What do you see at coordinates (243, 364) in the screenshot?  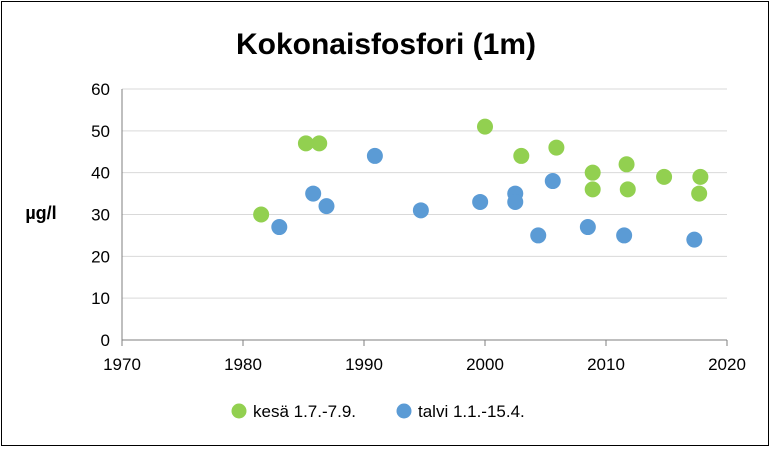 I see `x-tick-label: 1980` at bounding box center [243, 364].